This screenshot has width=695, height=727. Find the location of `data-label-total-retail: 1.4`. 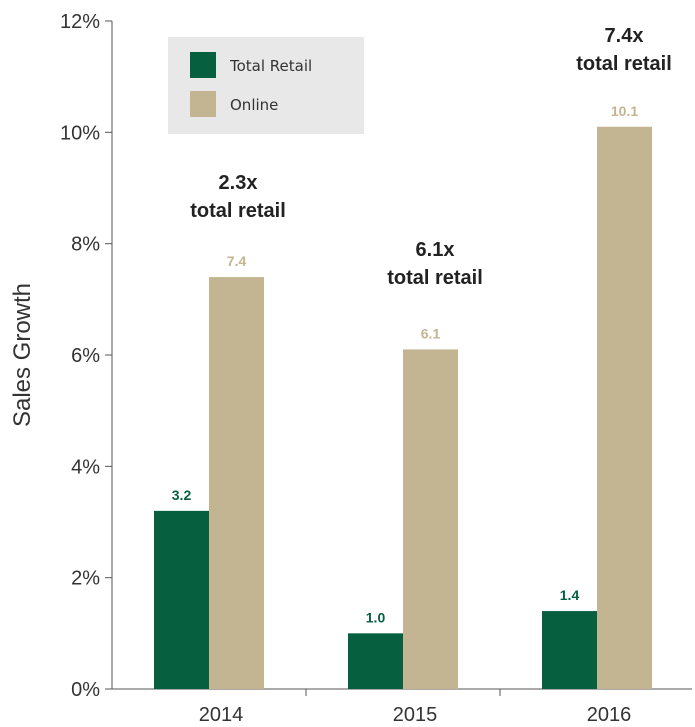

data-label-total-retail: 1.4 is located at coordinates (570, 595).